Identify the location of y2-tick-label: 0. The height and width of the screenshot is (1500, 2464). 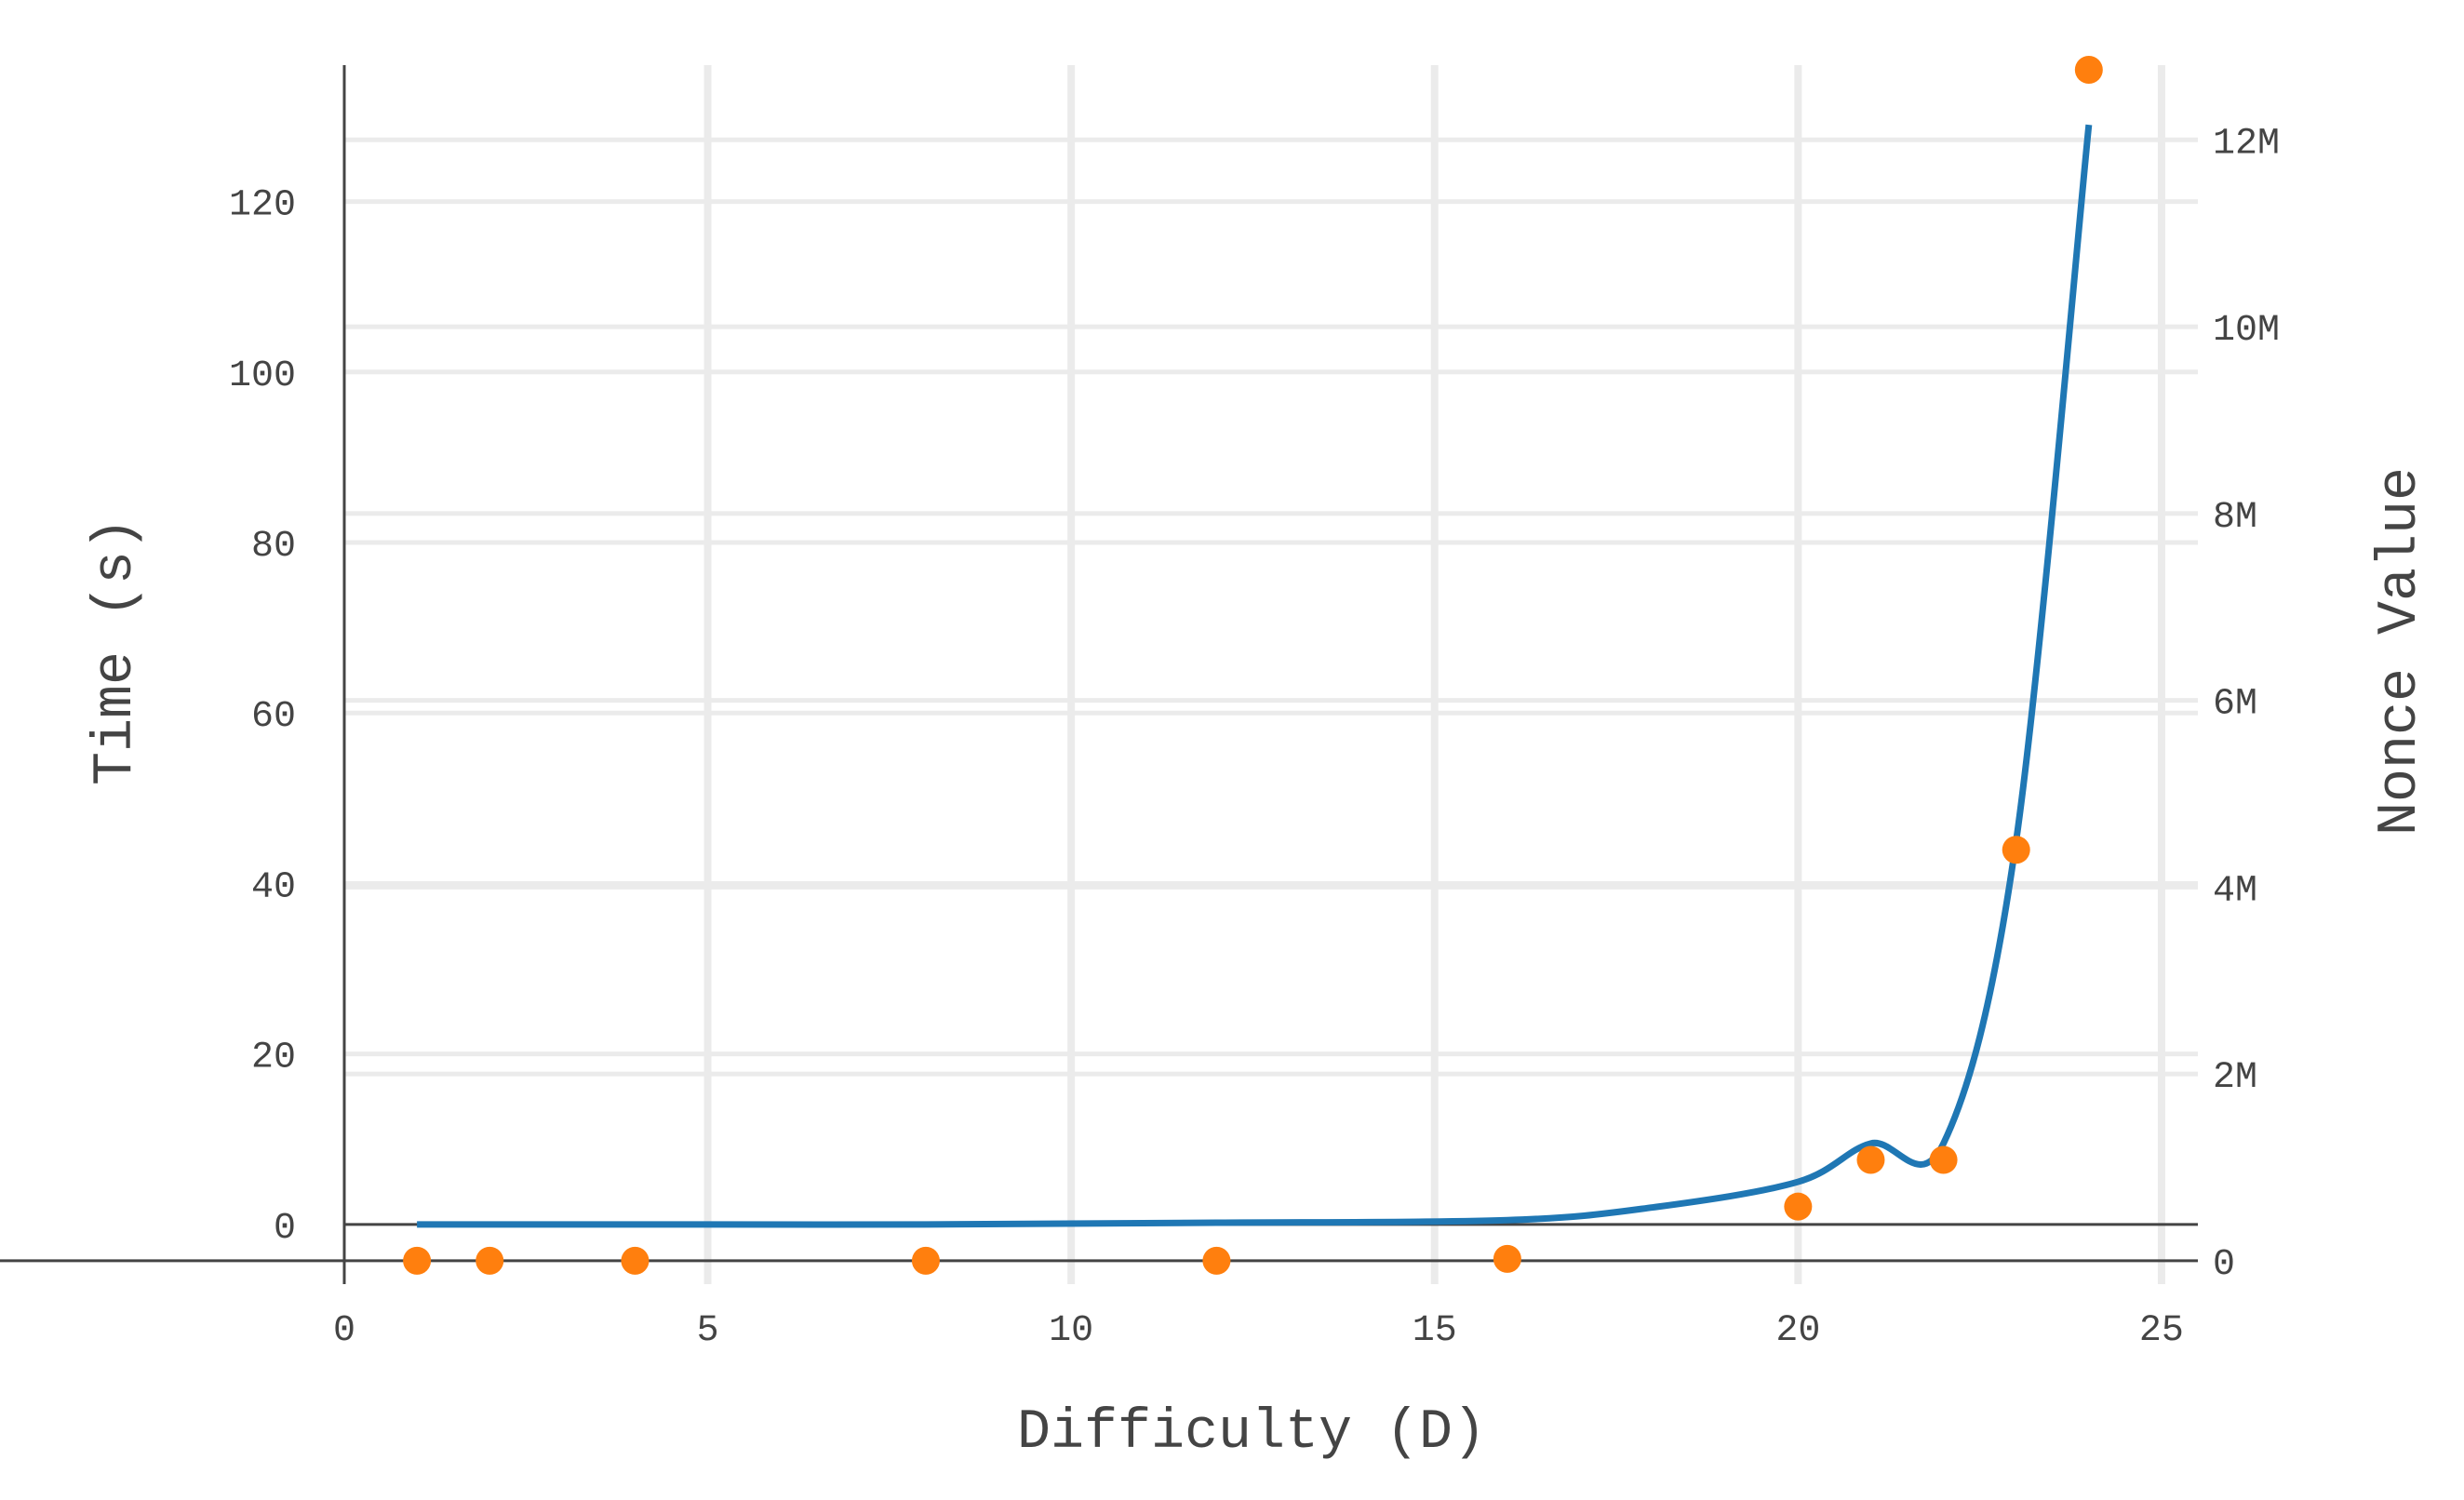
(2224, 1265).